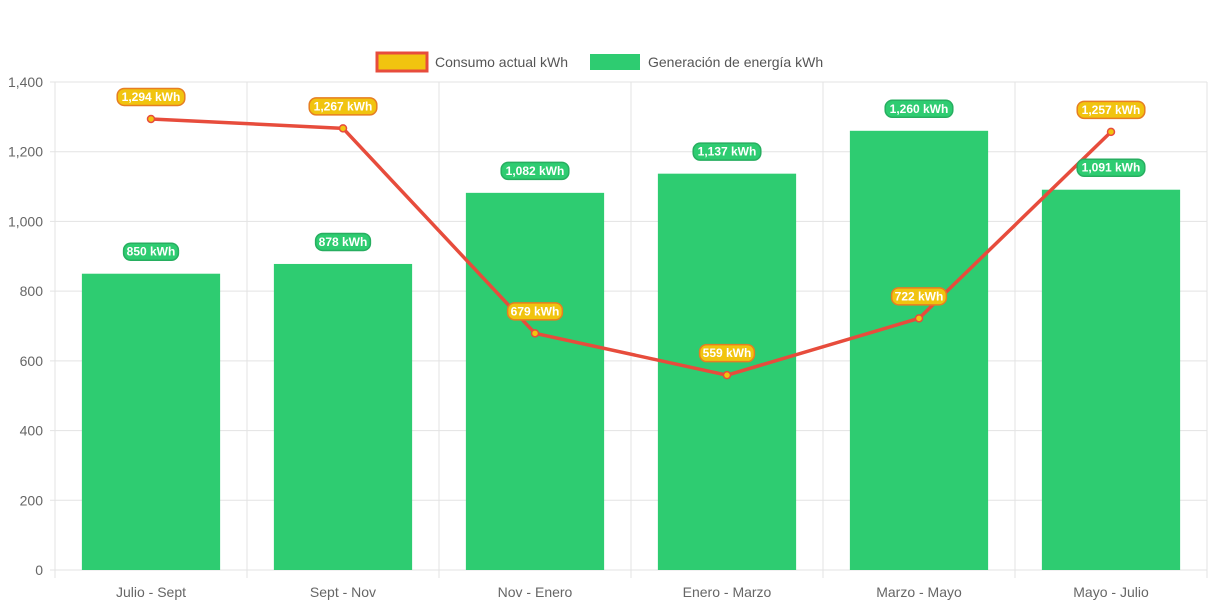 The height and width of the screenshot is (606, 1213). I want to click on y-tick-label: 800, so click(32, 291).